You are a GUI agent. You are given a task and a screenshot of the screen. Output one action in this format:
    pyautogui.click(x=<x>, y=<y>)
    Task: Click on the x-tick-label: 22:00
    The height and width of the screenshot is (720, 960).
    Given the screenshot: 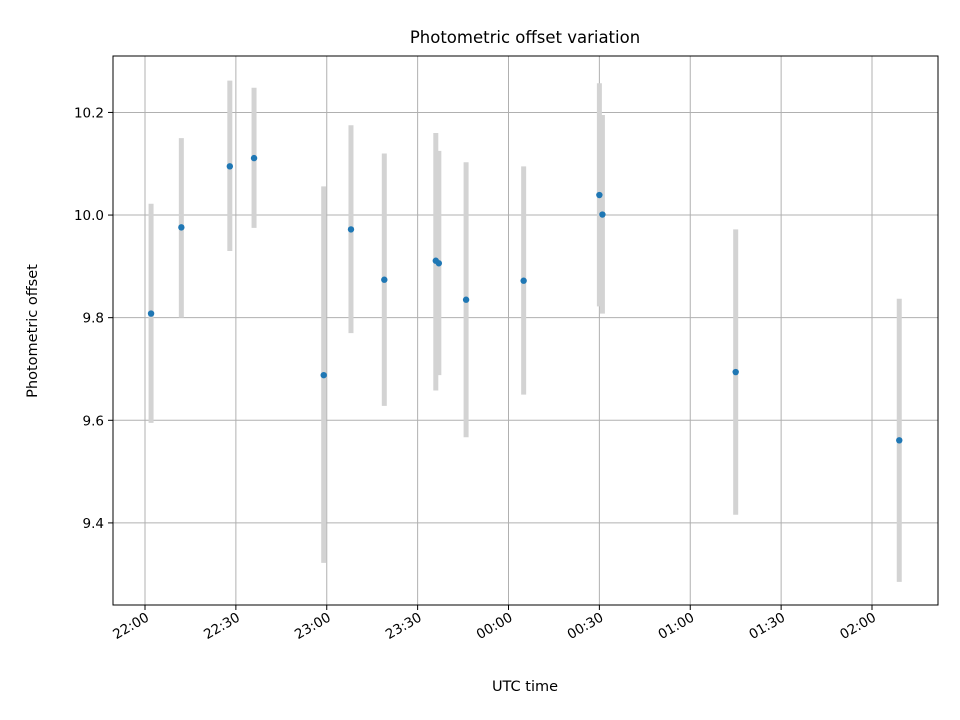 What is the action you would take?
    pyautogui.click(x=131, y=626)
    